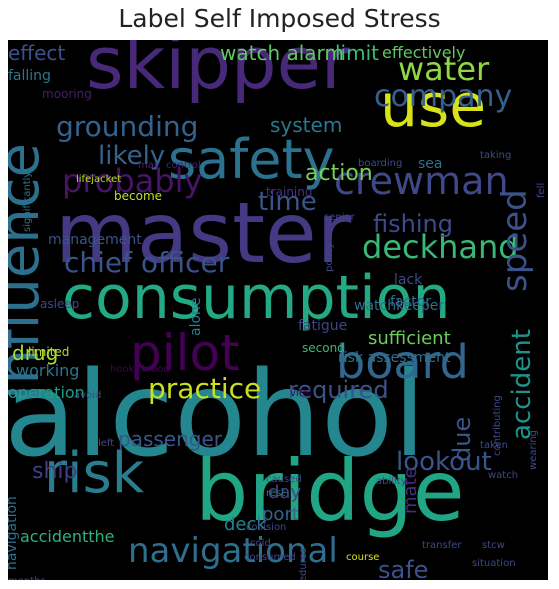 This screenshot has width=559, height=589. What do you see at coordinates (287, 202) in the screenshot?
I see `cloud-word: time` at bounding box center [287, 202].